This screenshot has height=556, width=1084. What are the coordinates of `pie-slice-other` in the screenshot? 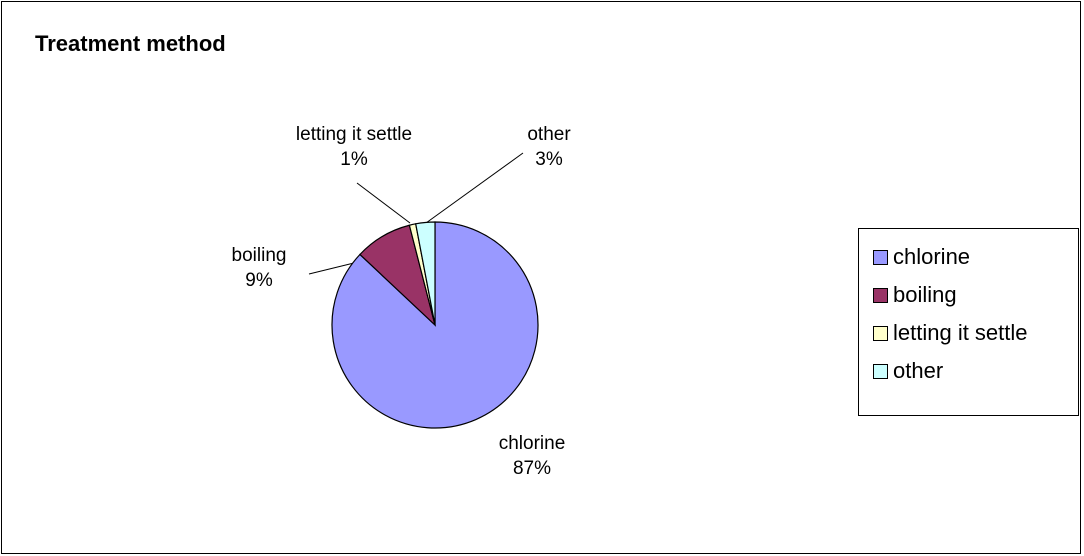 It's located at (425, 273).